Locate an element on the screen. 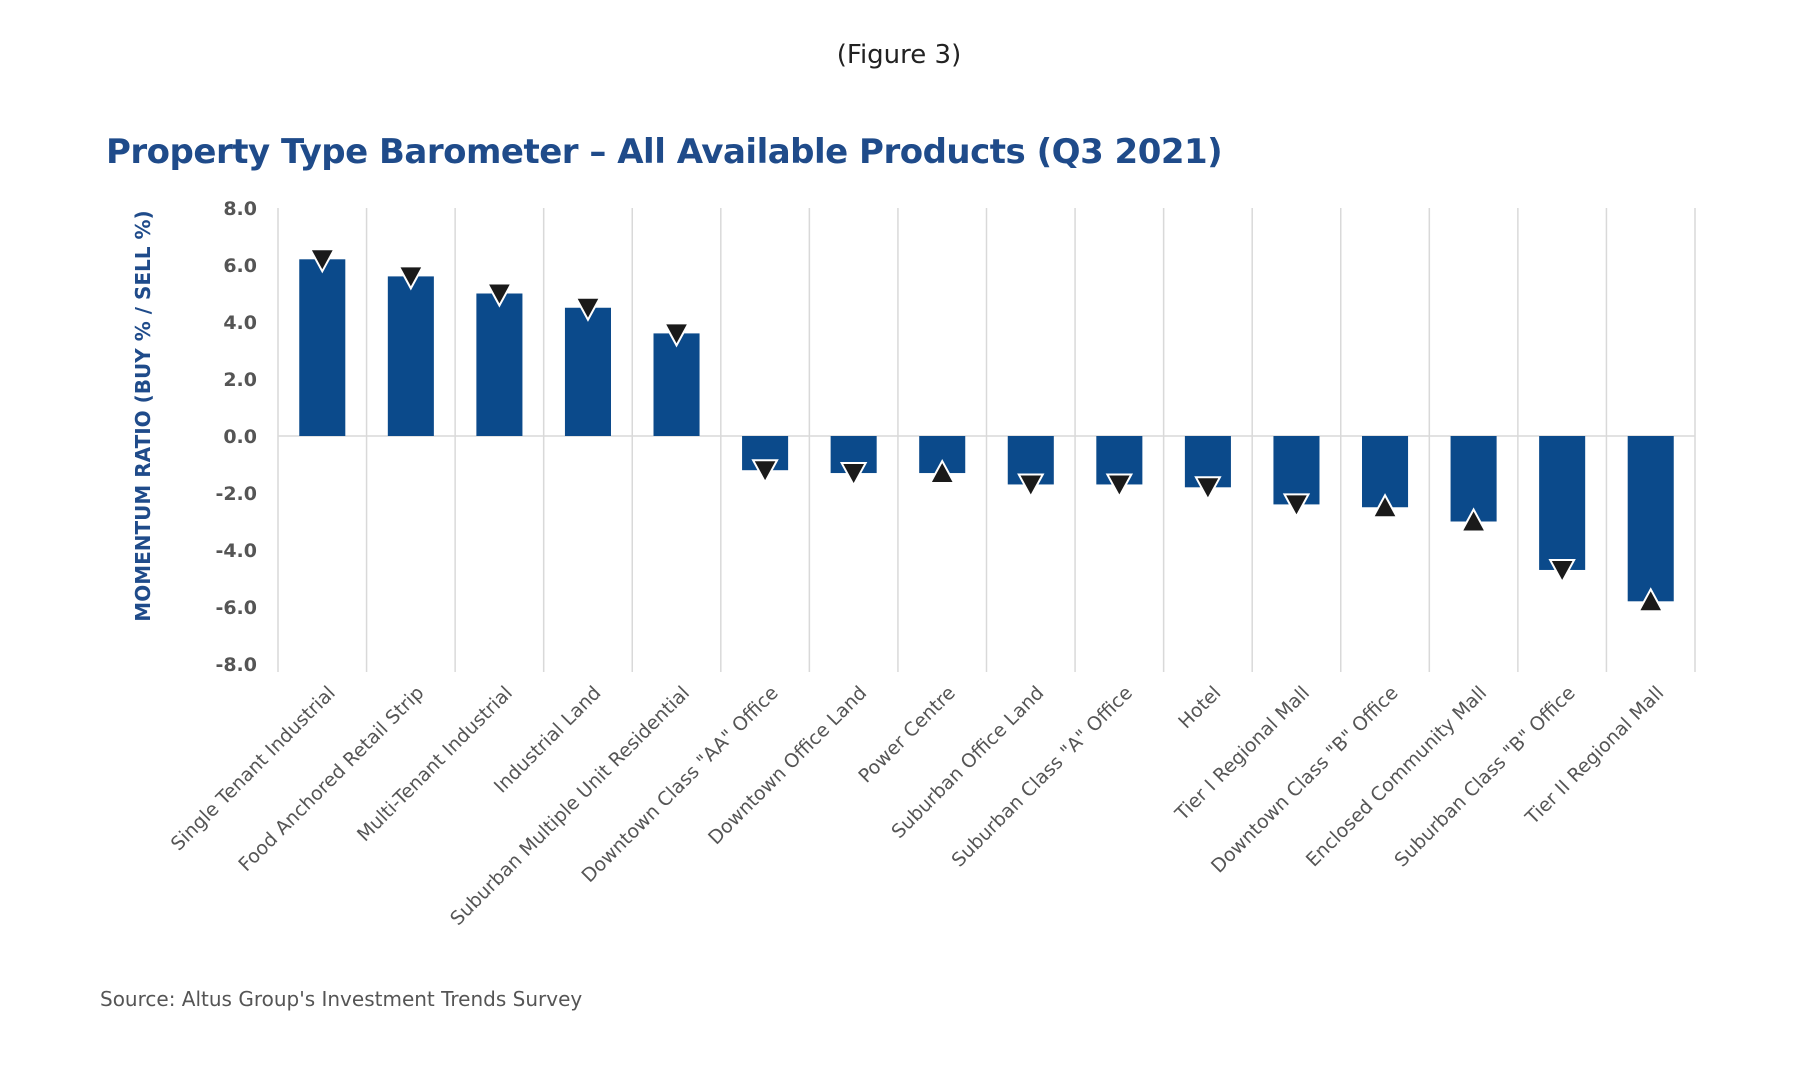 The image size is (1798, 1072). x-tick-label: Single Tenant Industrial is located at coordinates (253, 768).